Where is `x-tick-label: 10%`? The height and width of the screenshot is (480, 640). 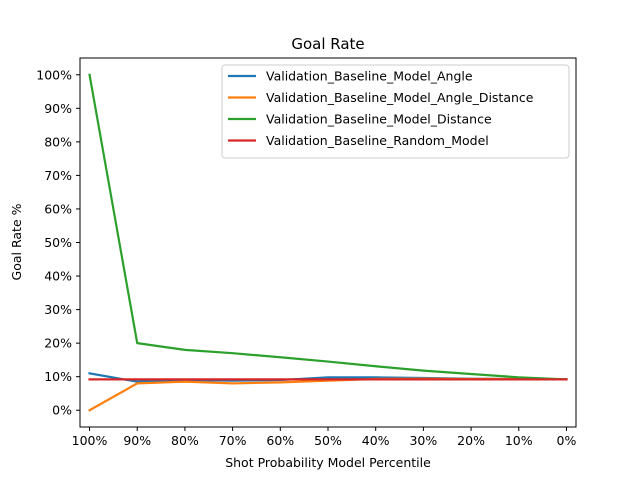 x-tick-label: 10% is located at coordinates (519, 440).